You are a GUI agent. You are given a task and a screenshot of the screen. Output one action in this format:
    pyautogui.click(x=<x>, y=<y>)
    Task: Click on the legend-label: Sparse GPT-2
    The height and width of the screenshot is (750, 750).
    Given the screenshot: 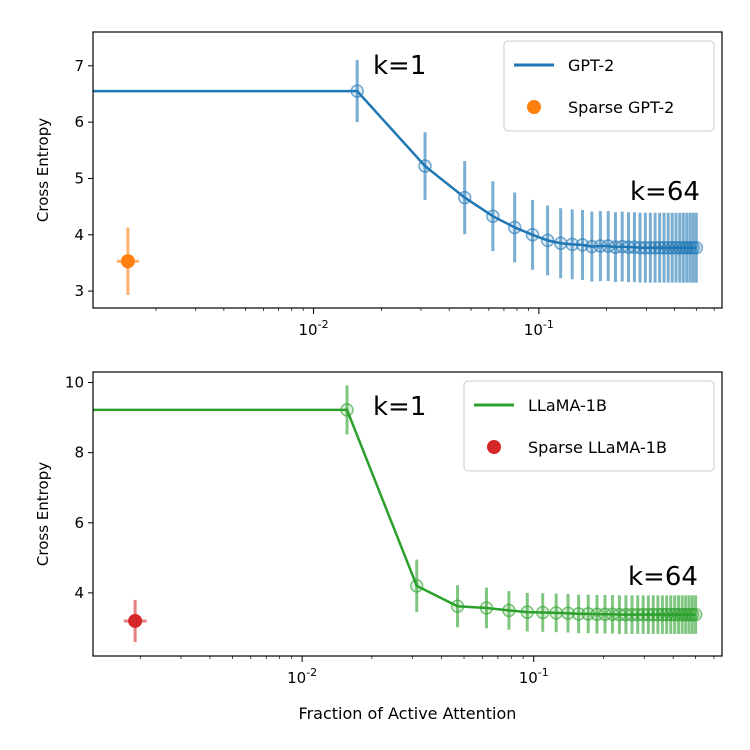 What is the action you would take?
    pyautogui.click(x=621, y=107)
    